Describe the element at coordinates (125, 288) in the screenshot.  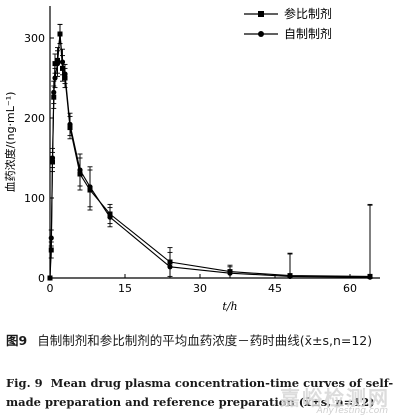
I see `x-tick-label: 15` at that location.